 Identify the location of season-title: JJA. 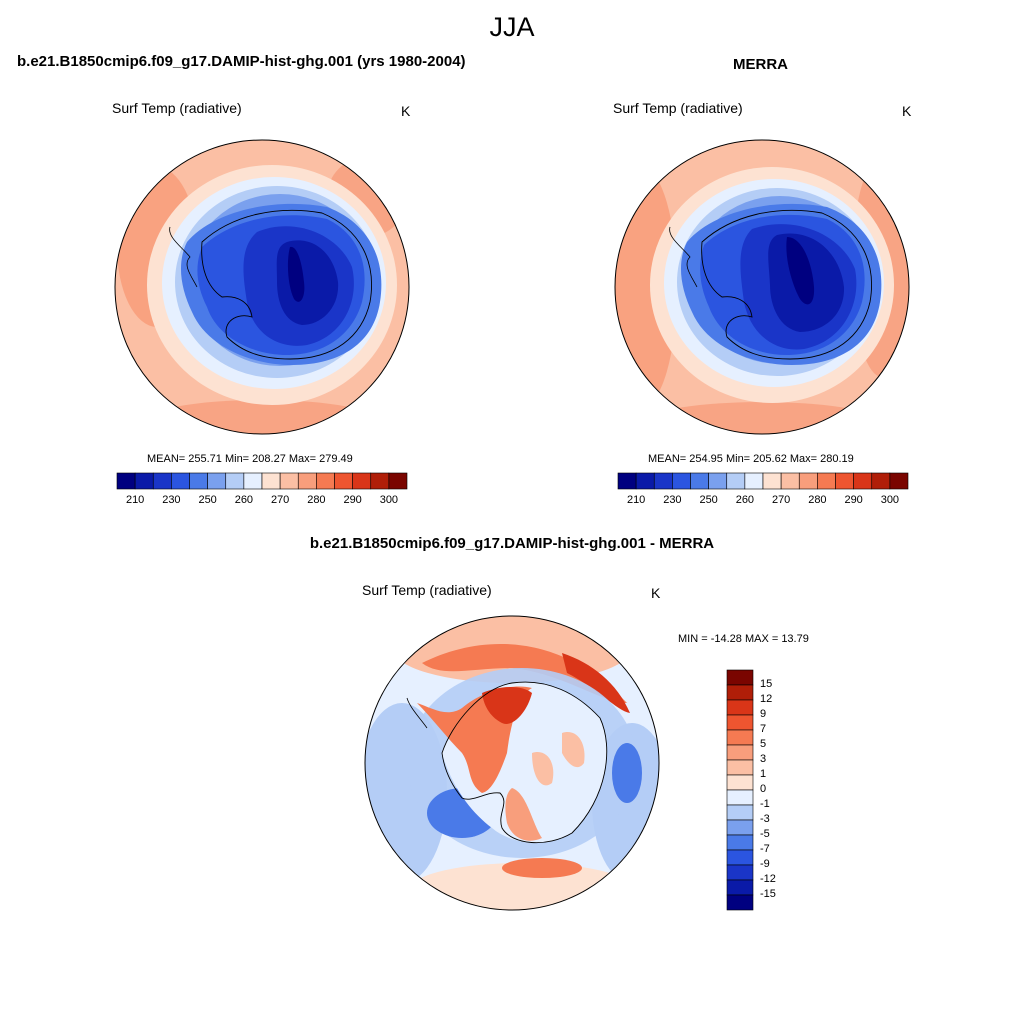
(512, 27).